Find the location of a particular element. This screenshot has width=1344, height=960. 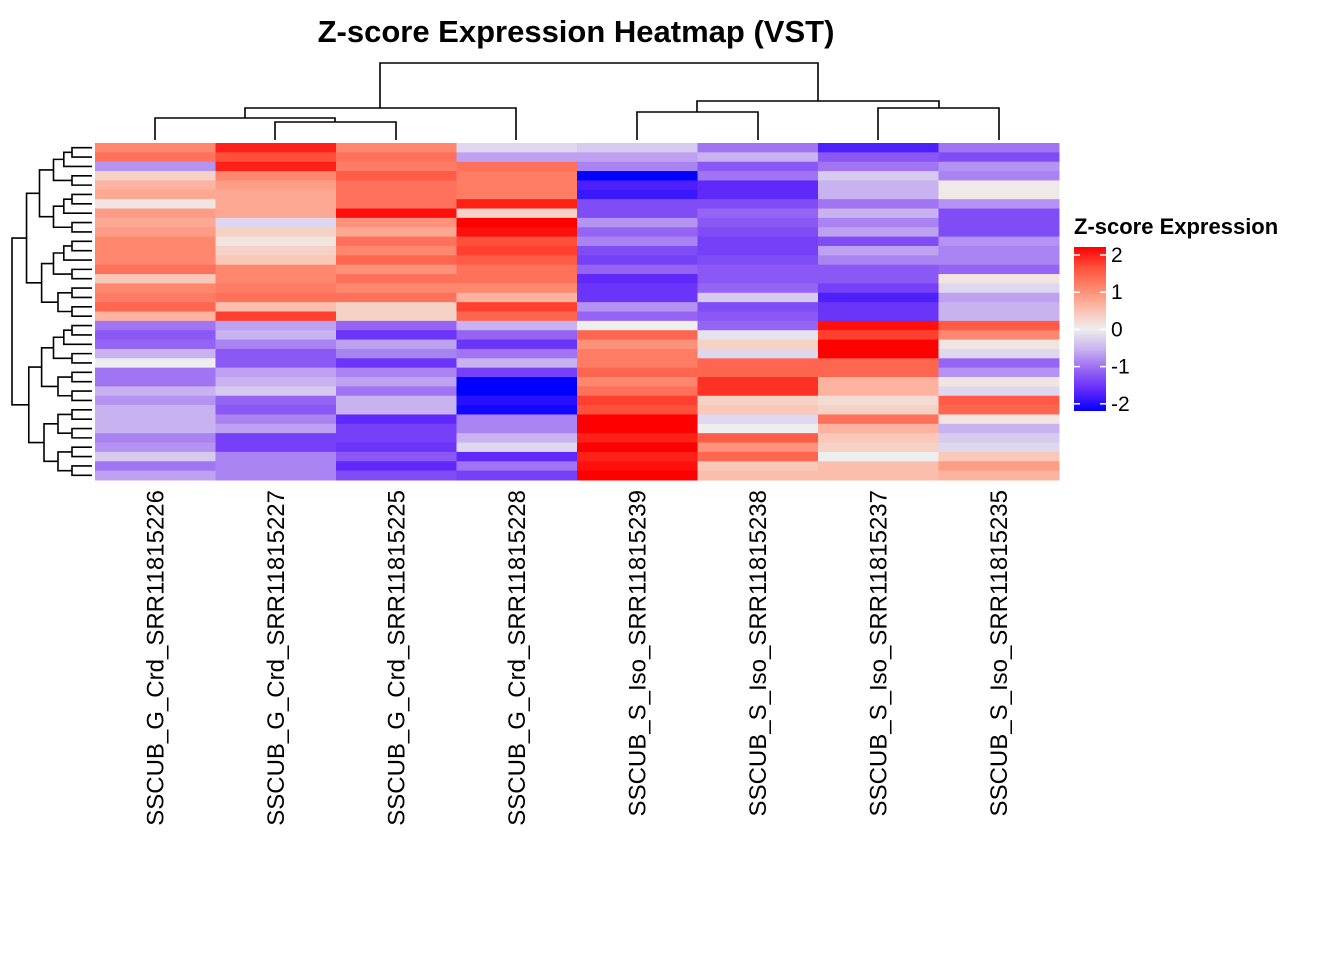

legend-title: Z-score Expression is located at coordinates (1176, 226).